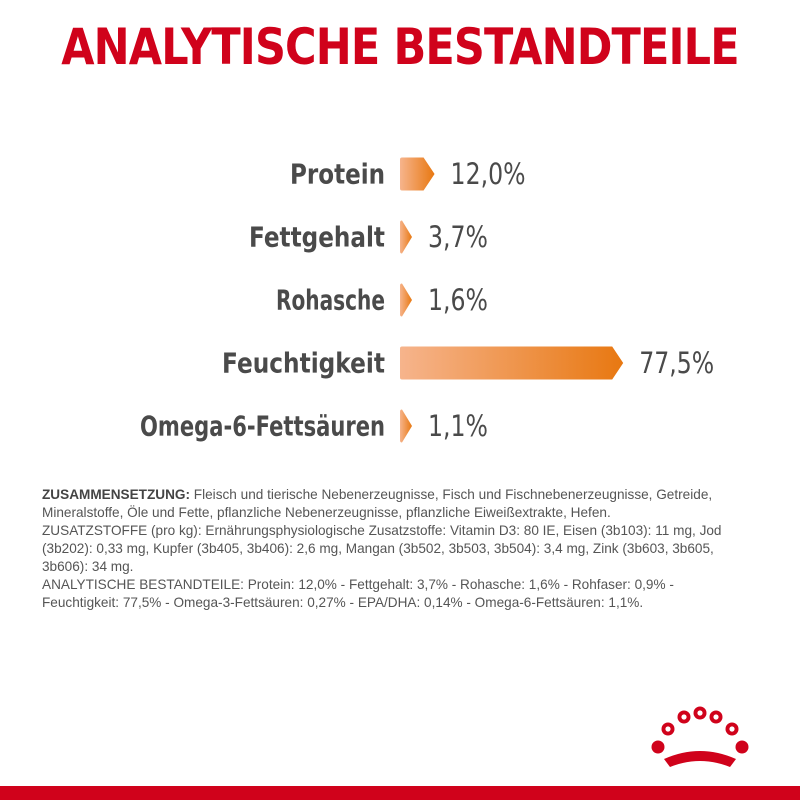 Image resolution: width=800 pixels, height=800 pixels. What do you see at coordinates (400, 47) in the screenshot?
I see `page-title: ANALYTISCHE BESTANDTEILE` at bounding box center [400, 47].